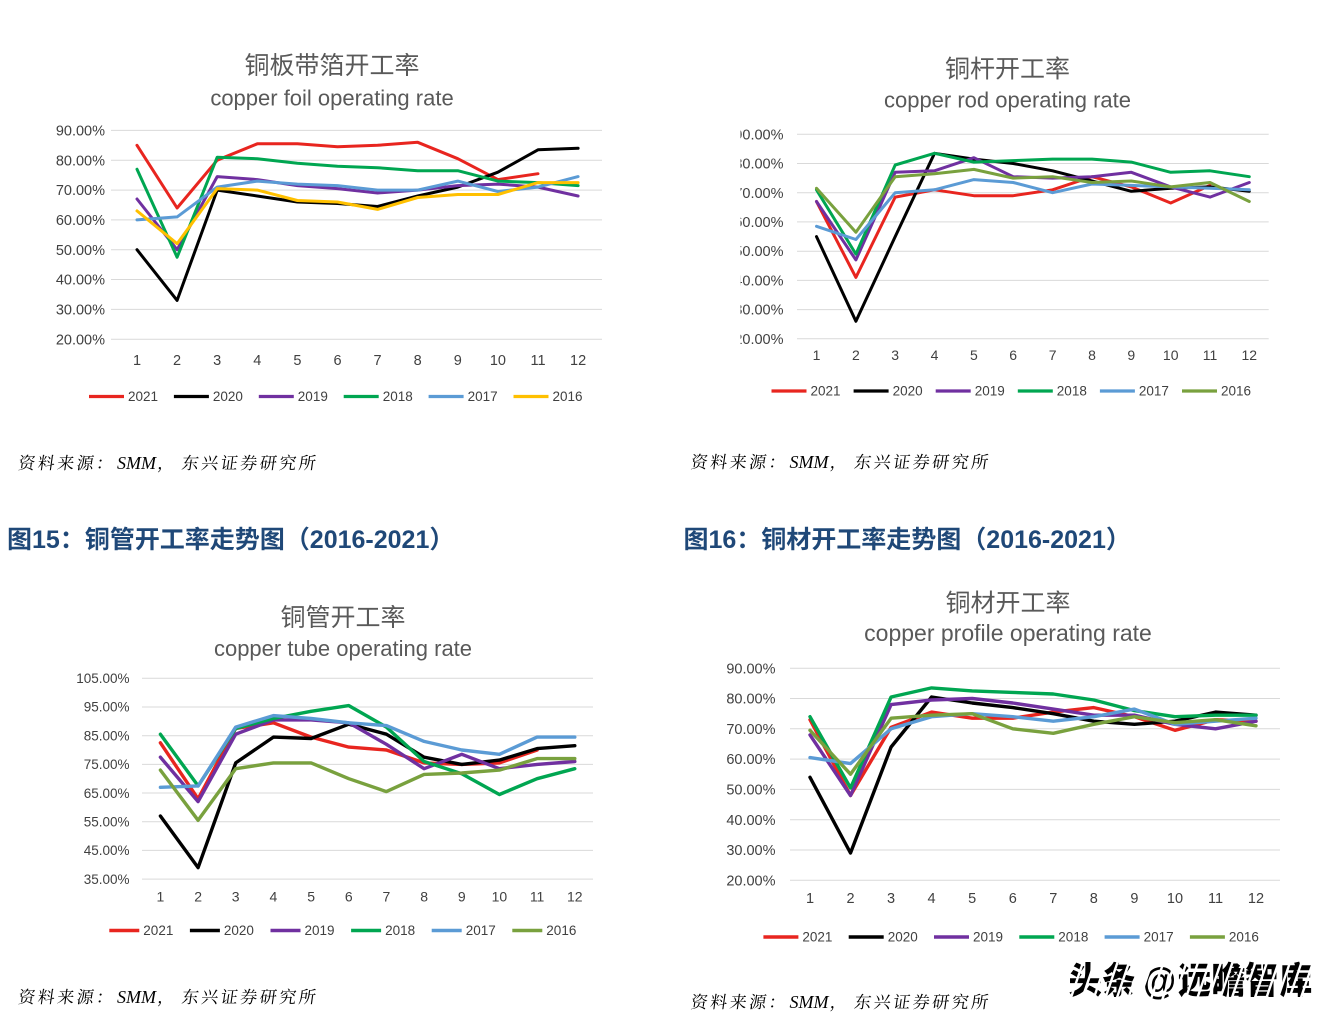  Describe the element at coordinates (1008, 633) in the screenshot. I see `svg-text: copper profile operating rate` at that location.